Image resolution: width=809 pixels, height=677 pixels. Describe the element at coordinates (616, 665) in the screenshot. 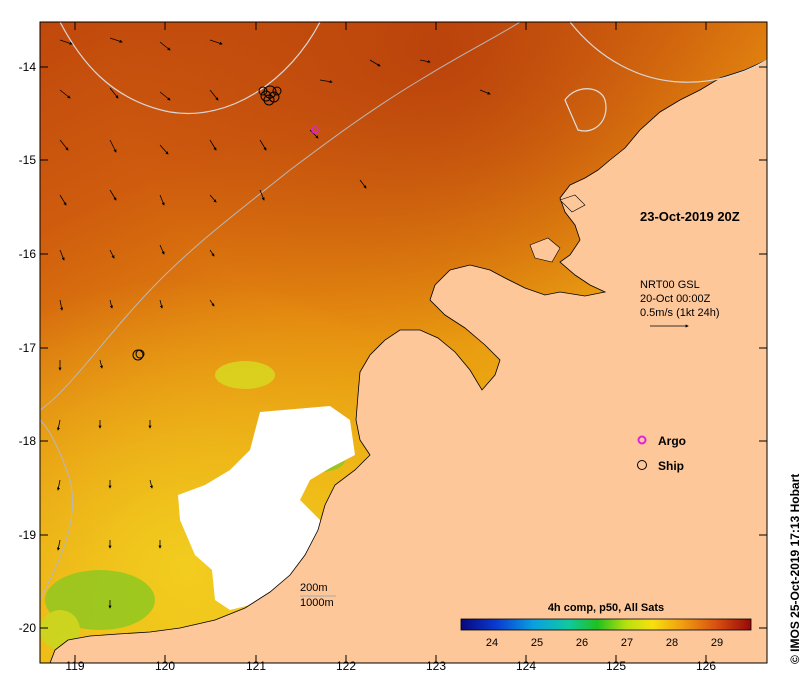

I see `x-tick-label: 125` at that location.